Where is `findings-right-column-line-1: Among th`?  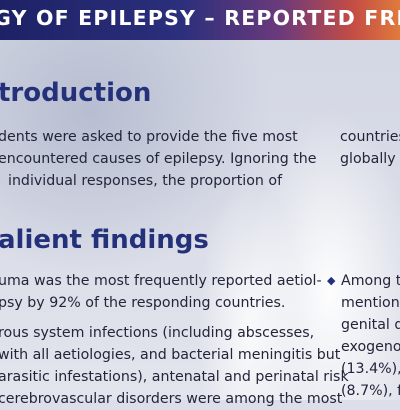
findings-right-column-line-1: Among th is located at coordinates (370, 281).